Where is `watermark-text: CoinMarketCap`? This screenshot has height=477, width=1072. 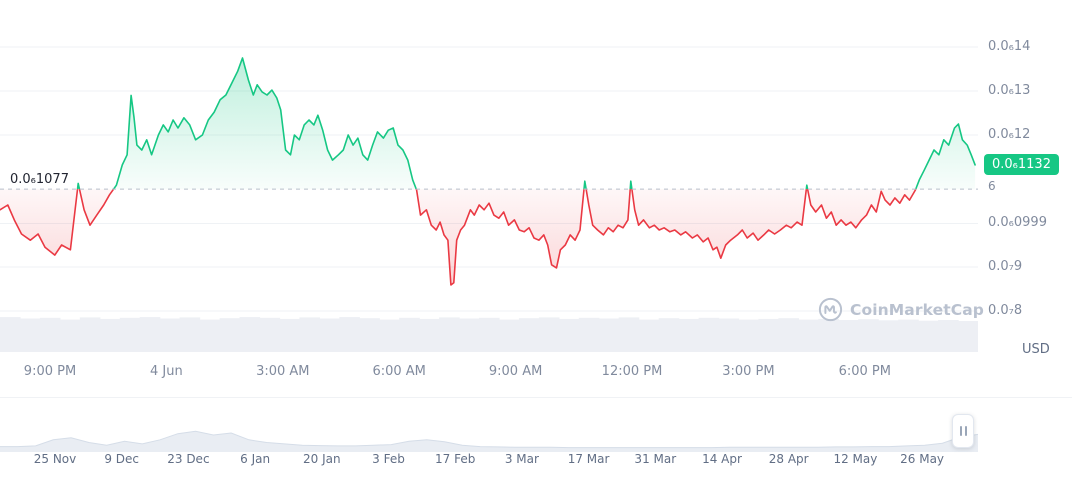
watermark-text: CoinMarketCap is located at coordinates (917, 309).